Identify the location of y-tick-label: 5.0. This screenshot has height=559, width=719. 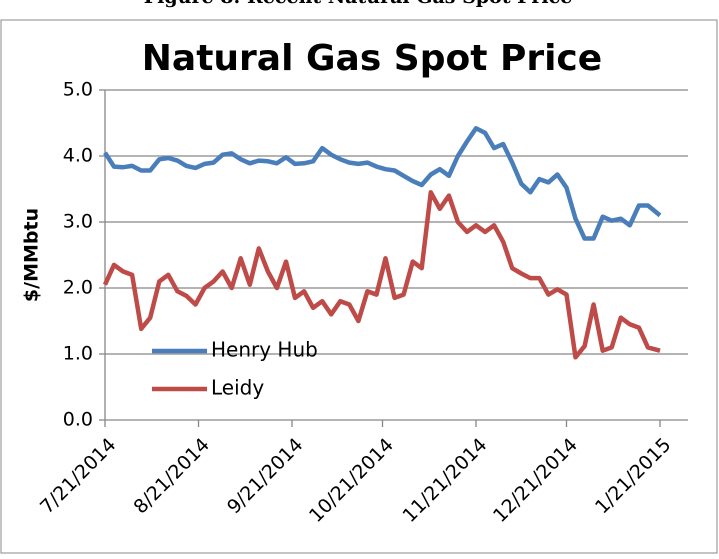
(78, 90).